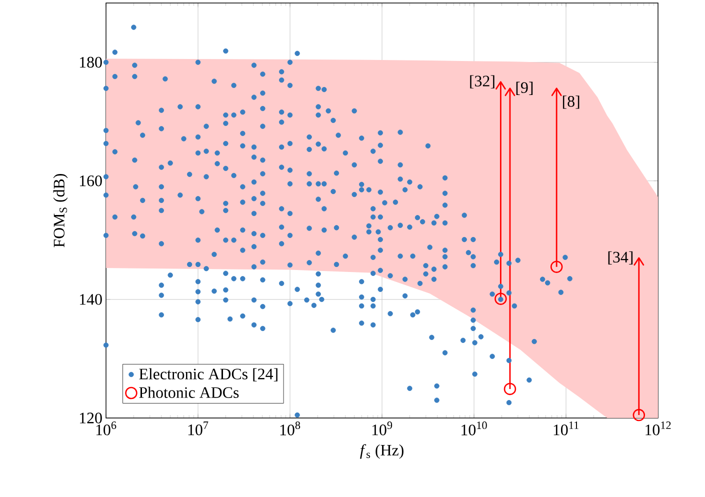  Describe the element at coordinates (482, 81) in the screenshot. I see `annotation: [32]` at that location.